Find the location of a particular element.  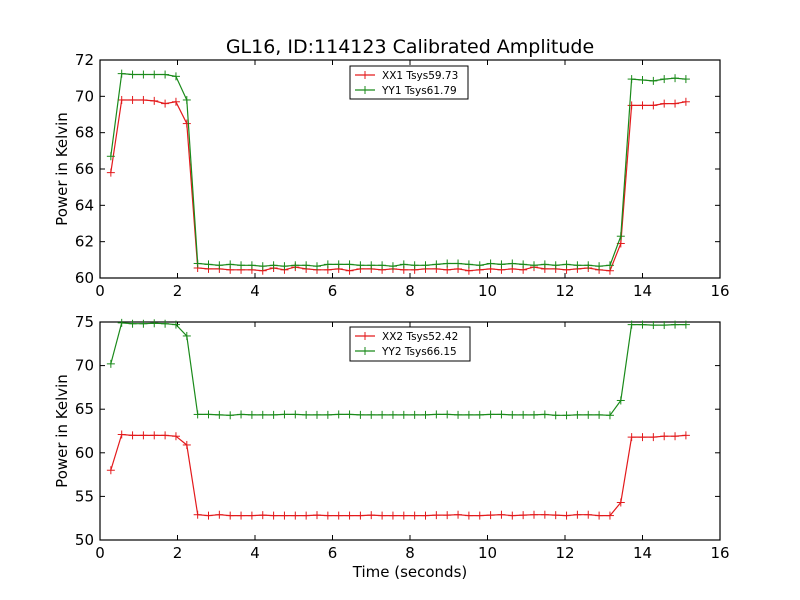

y-tick-label: 60 is located at coordinates (84, 278).